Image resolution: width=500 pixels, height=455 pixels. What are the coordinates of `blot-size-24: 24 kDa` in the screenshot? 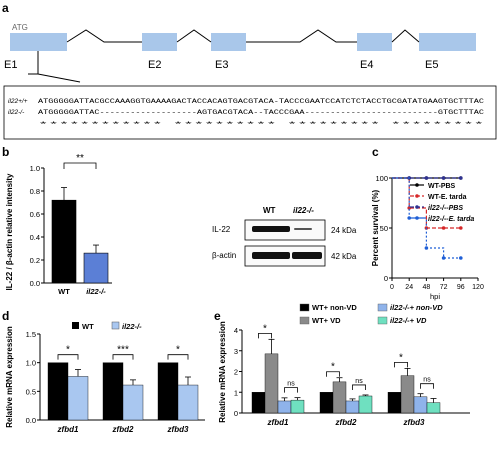 It's located at (344, 230).